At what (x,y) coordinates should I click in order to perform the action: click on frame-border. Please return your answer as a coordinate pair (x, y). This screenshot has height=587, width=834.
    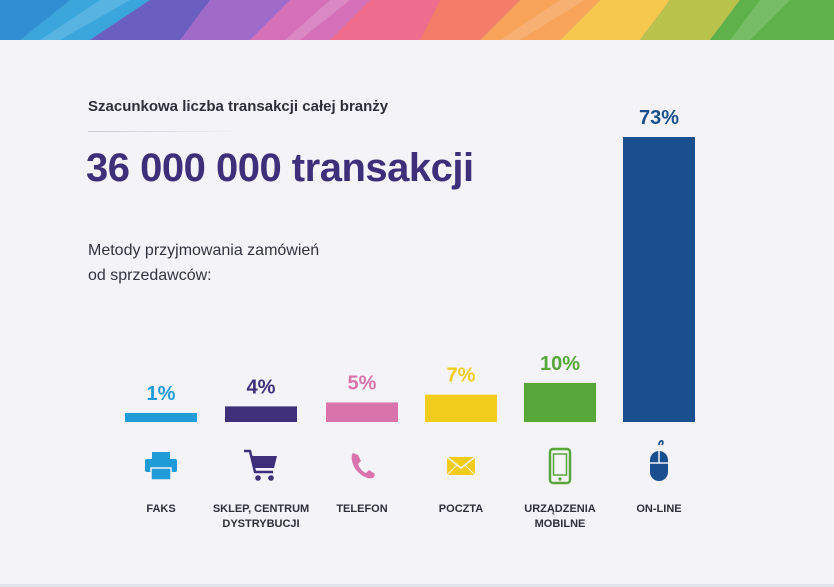
    Looking at the image, I should click on (417, 585).